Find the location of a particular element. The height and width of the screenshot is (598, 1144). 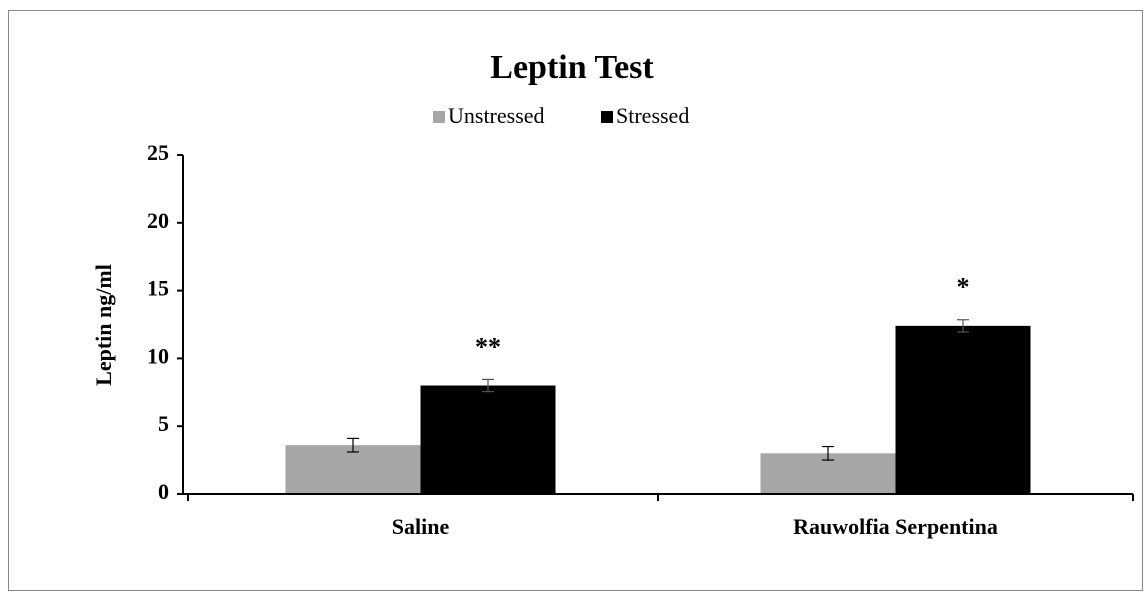

annotation: * is located at coordinates (963, 287).